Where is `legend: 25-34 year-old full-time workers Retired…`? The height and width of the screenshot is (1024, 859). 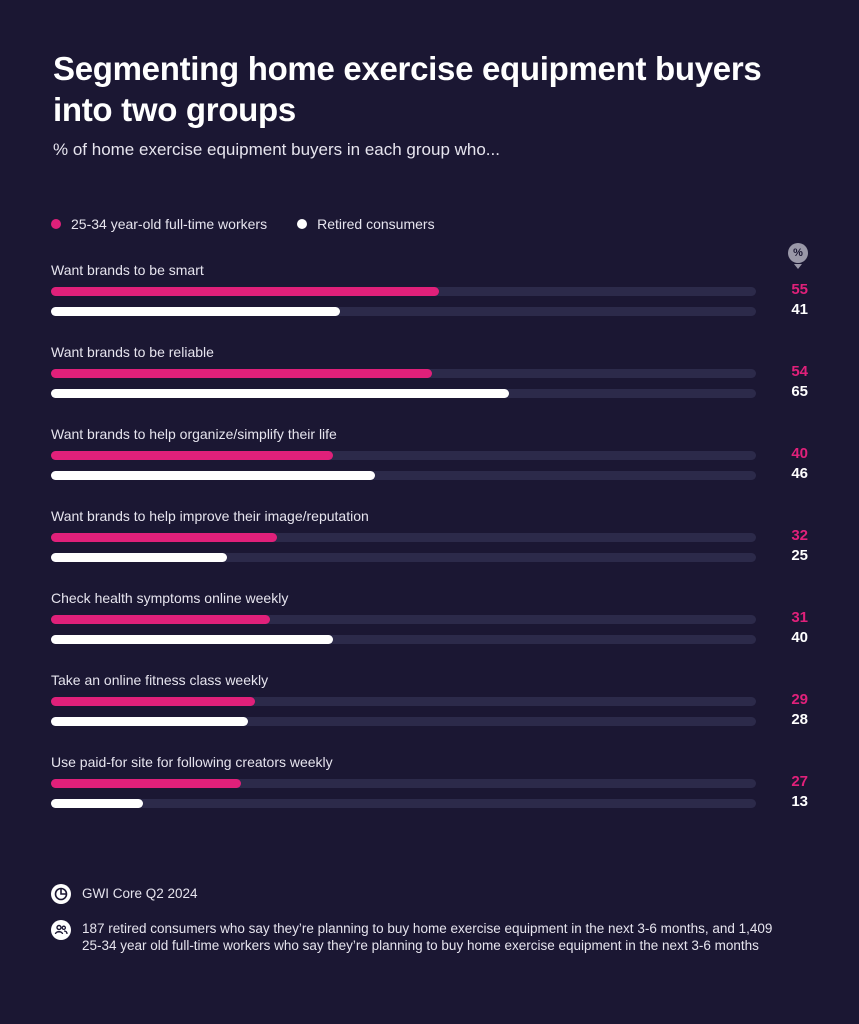 legend: 25-34 year-old full-time workers Retired… is located at coordinates (243, 224).